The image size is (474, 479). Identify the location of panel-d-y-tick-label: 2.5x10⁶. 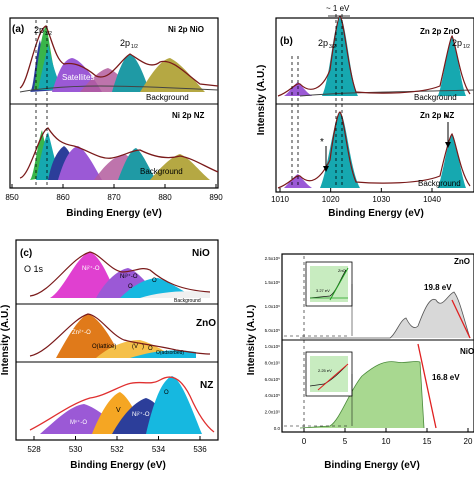
(273, 258).